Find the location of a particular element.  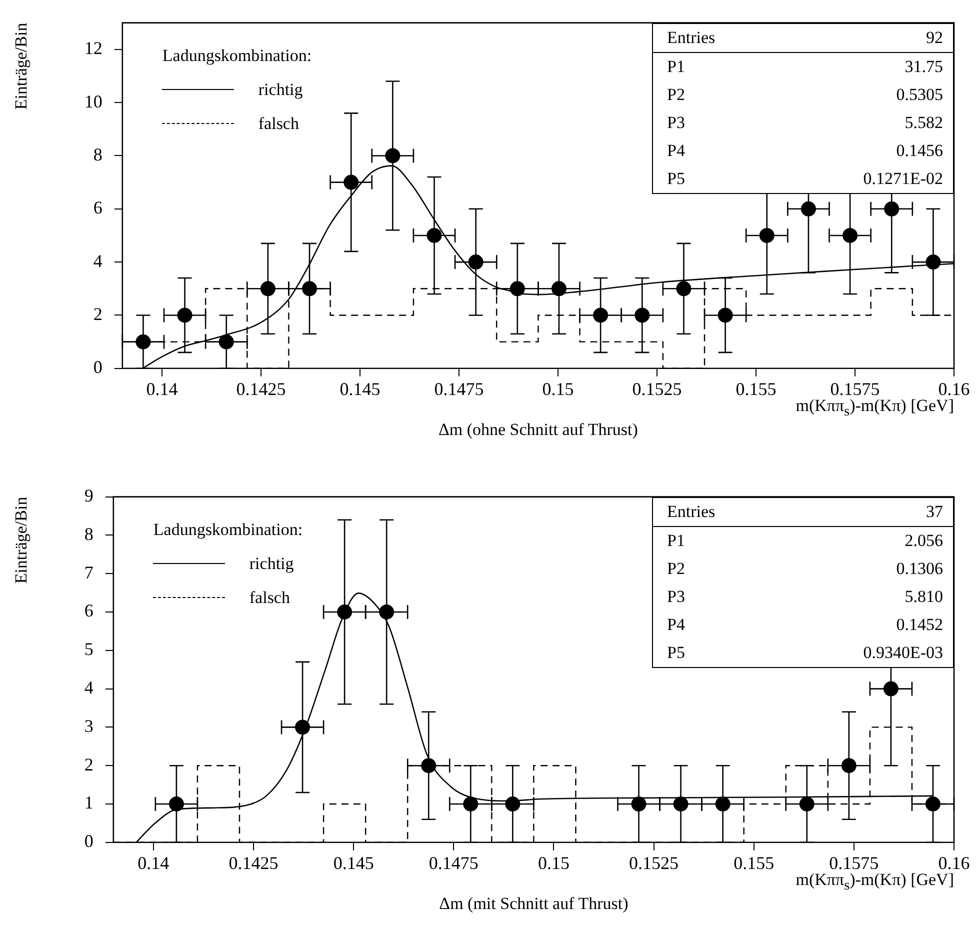

text: P5 0.1271E-02 is located at coordinates (805, 178).